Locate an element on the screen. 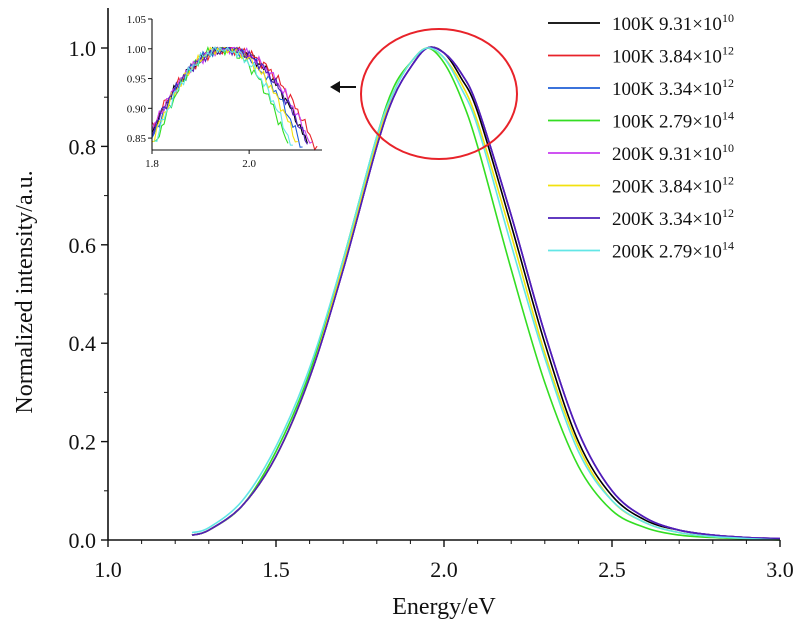 This screenshot has width=800, height=626. x-tick-label-0: 1.0 is located at coordinates (108, 569).